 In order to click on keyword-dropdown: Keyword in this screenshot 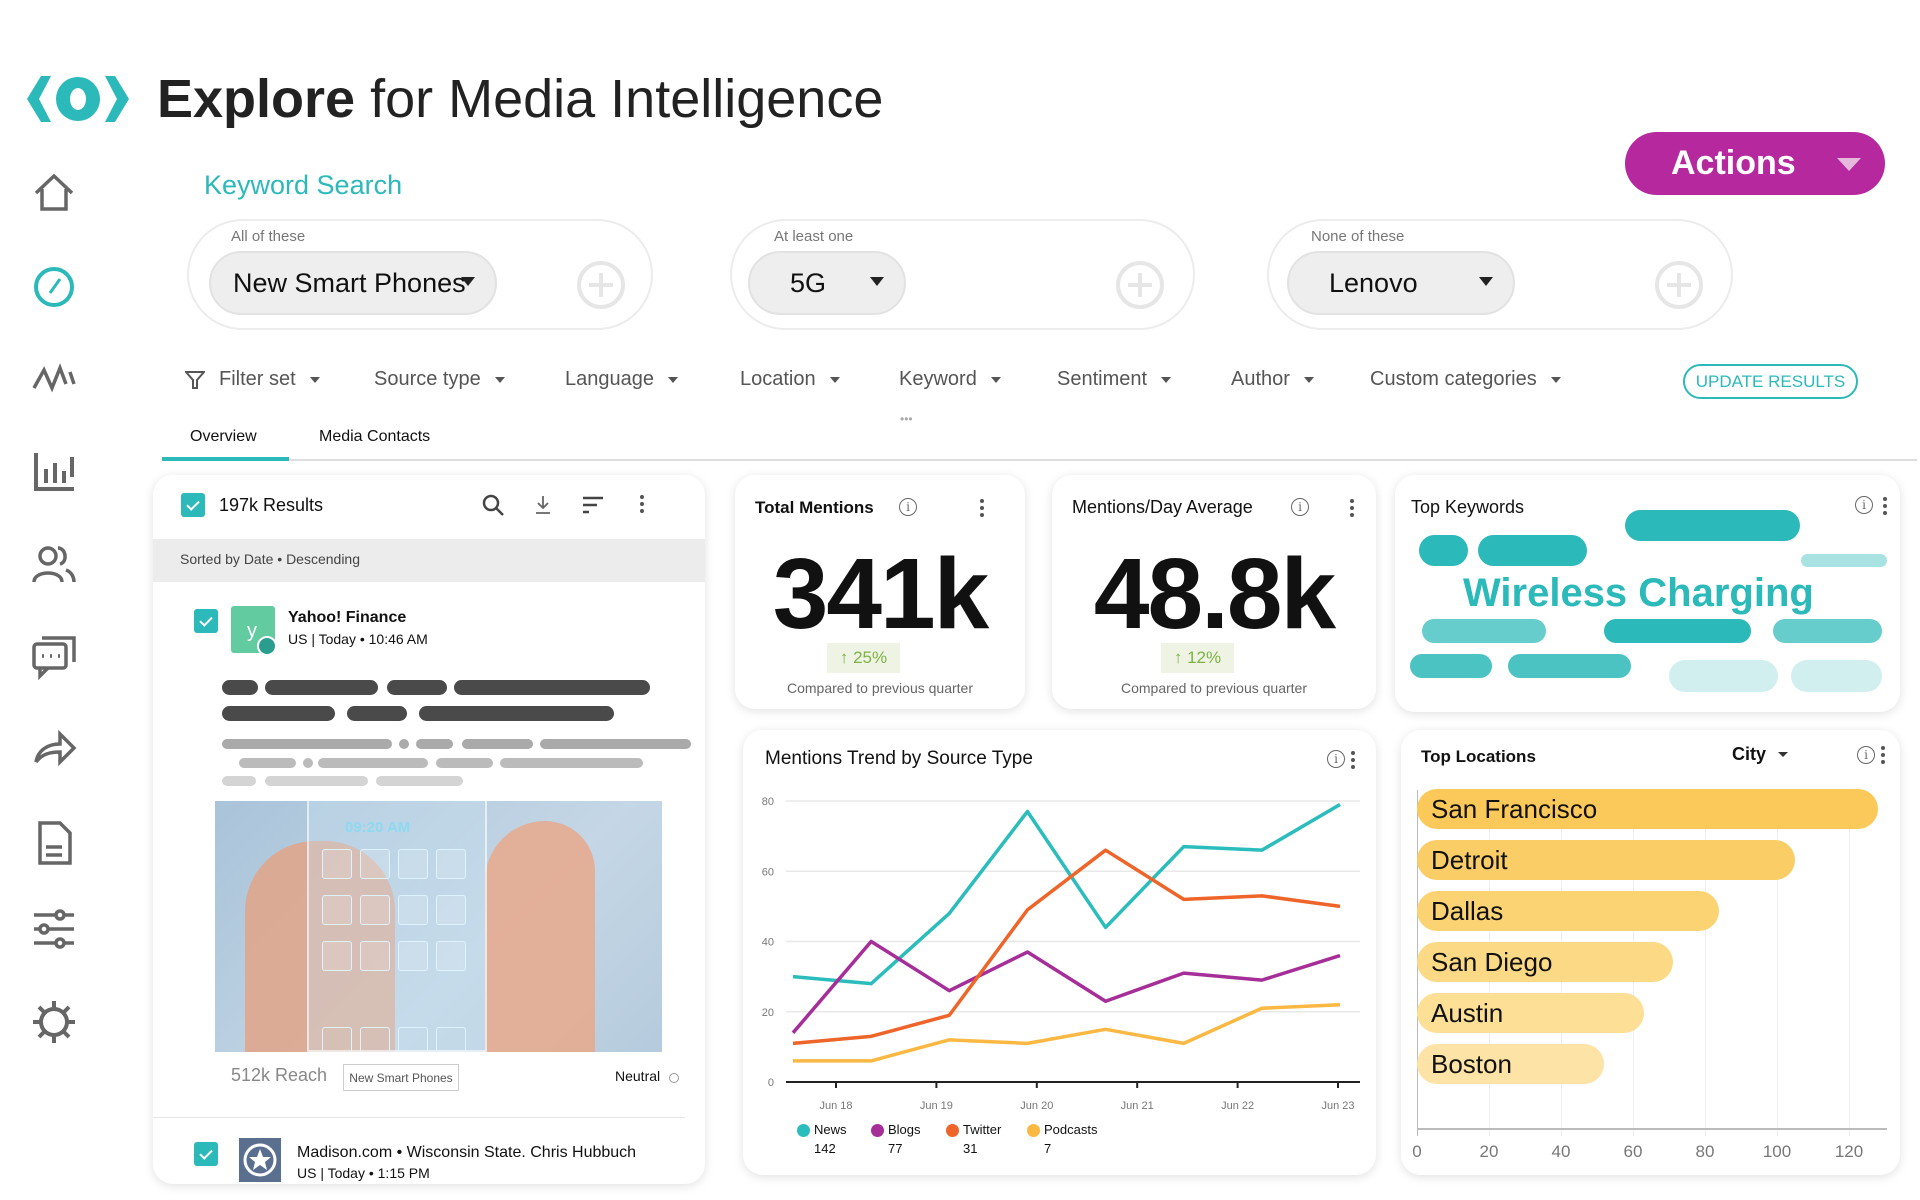, I will do `click(950, 379)`.